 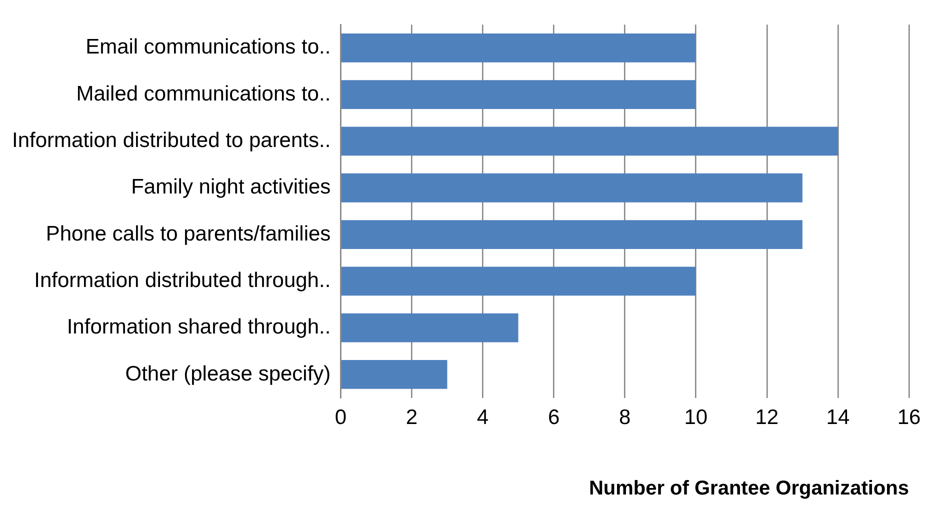 I want to click on x-tick-label: 2, so click(x=412, y=418).